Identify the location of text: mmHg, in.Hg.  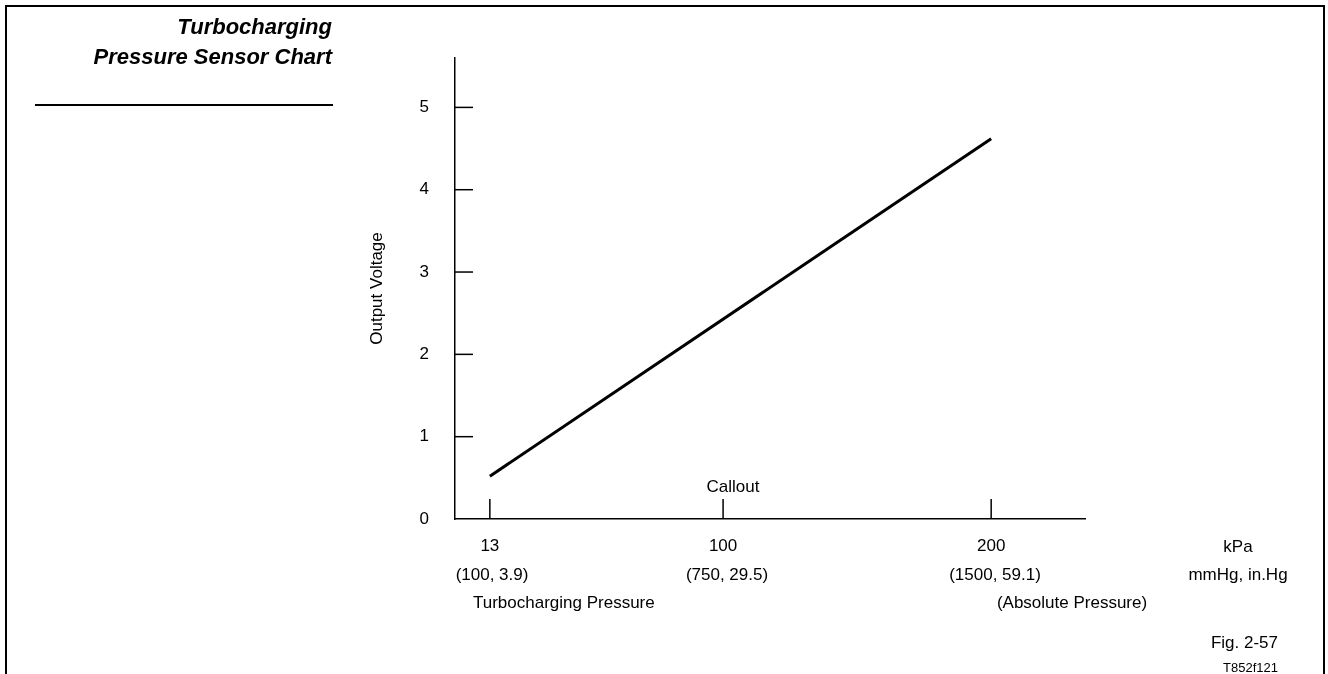
(1238, 574).